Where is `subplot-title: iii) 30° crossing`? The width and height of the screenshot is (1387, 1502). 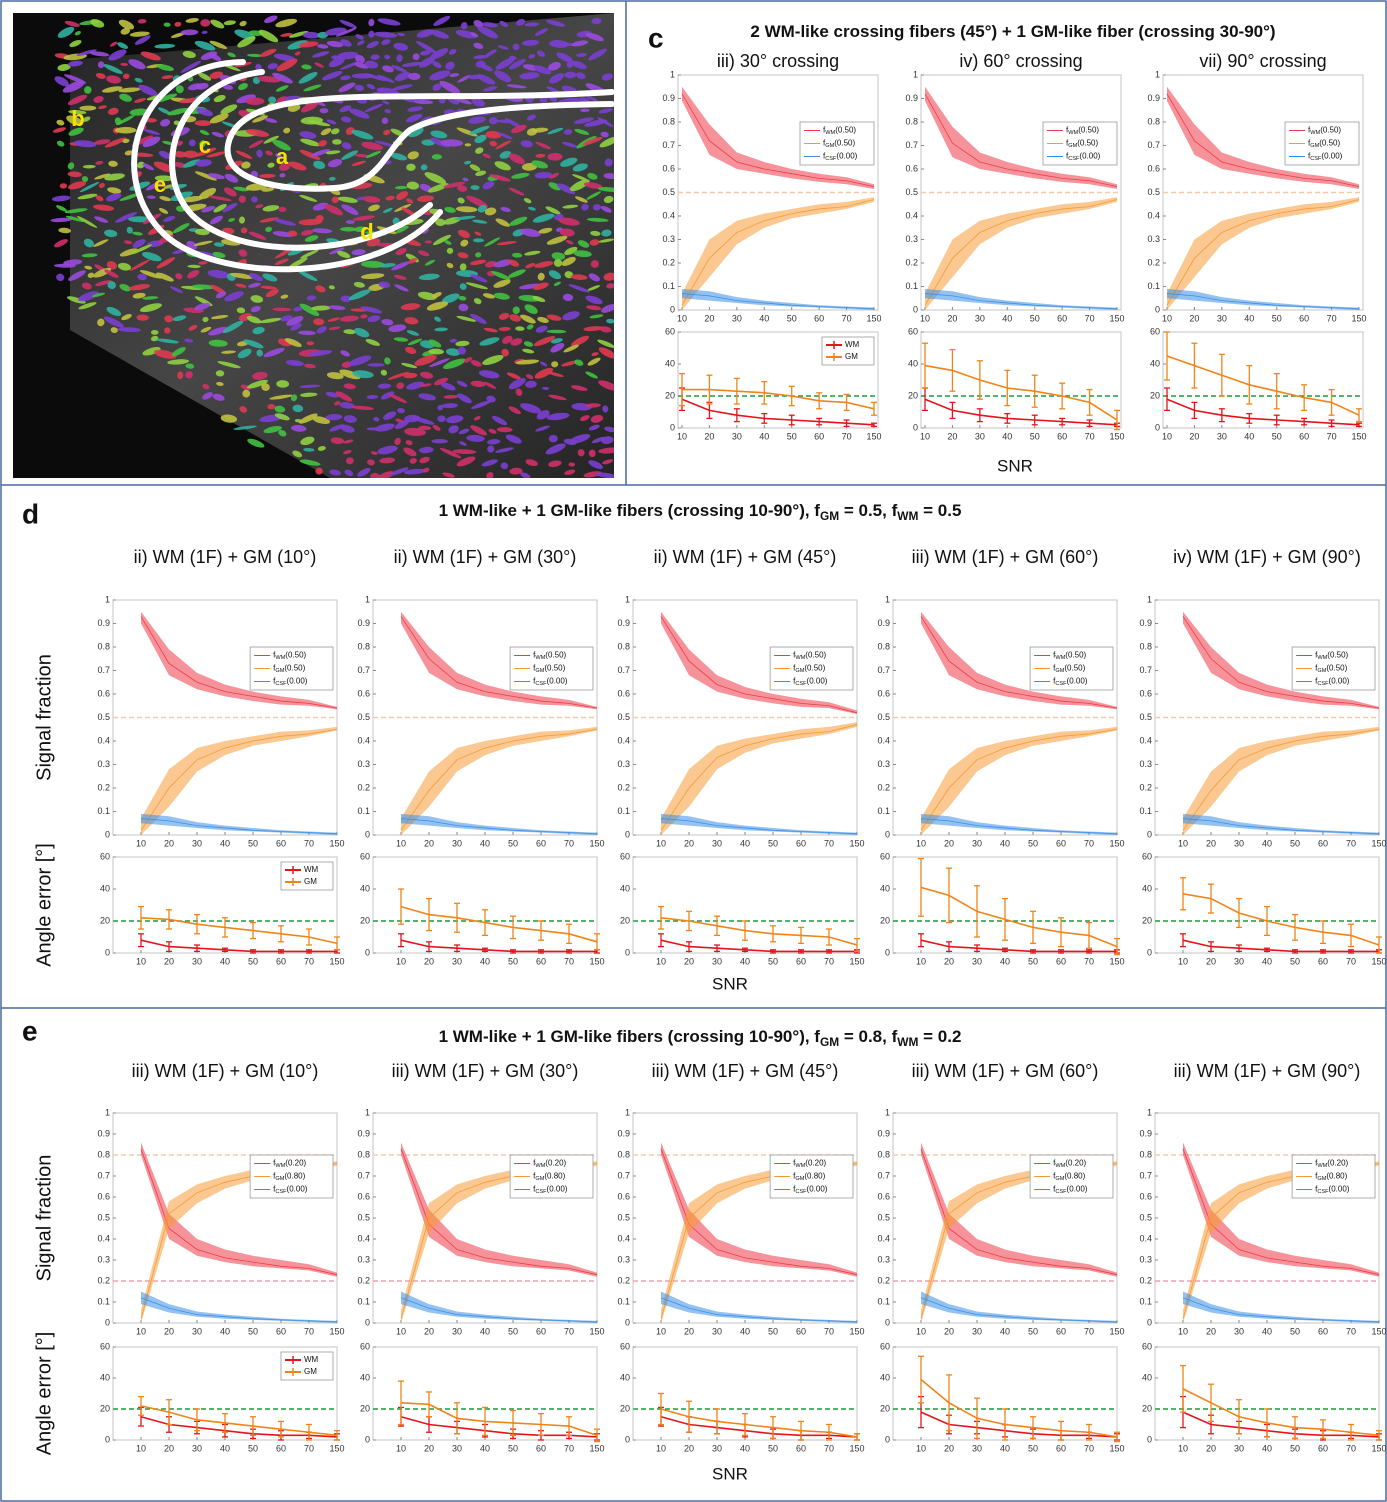
subplot-title: iii) 30° crossing is located at coordinates (778, 61).